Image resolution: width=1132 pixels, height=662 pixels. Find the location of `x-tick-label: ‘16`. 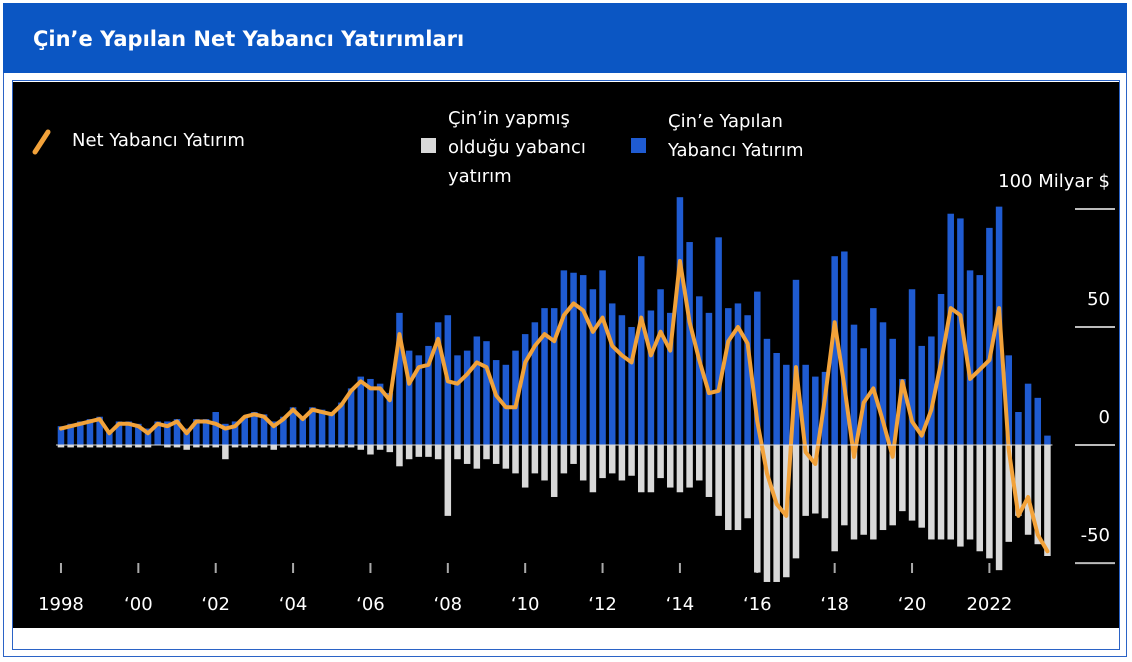

x-tick-label: ‘16 is located at coordinates (757, 604).